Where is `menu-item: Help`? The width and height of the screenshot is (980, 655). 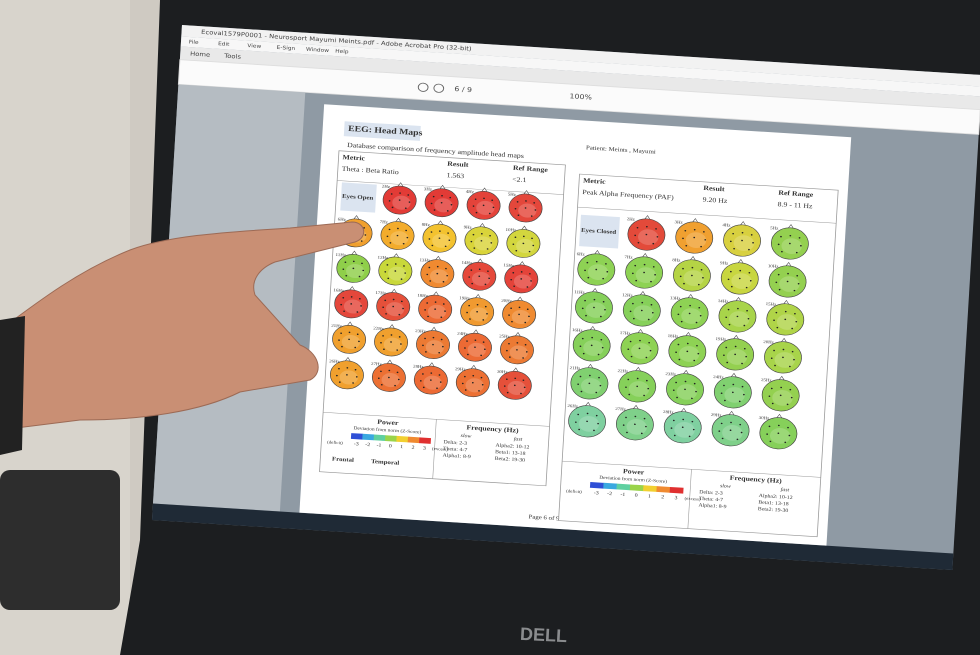
menu-item: Help is located at coordinates (342, 52).